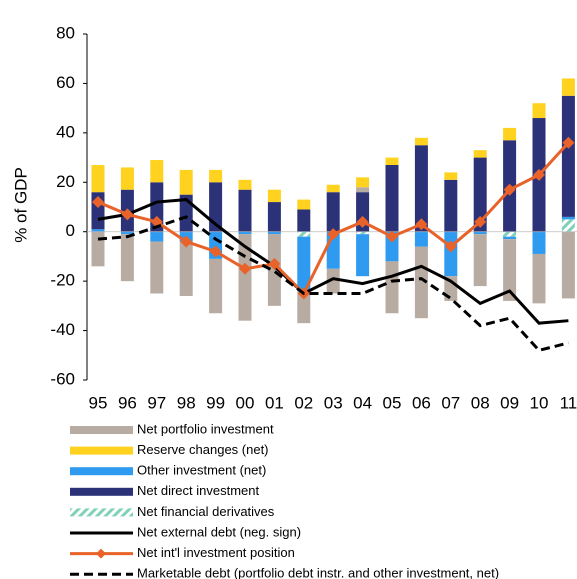  What do you see at coordinates (156, 402) in the screenshot?
I see `x-tick-label: 97` at bounding box center [156, 402].